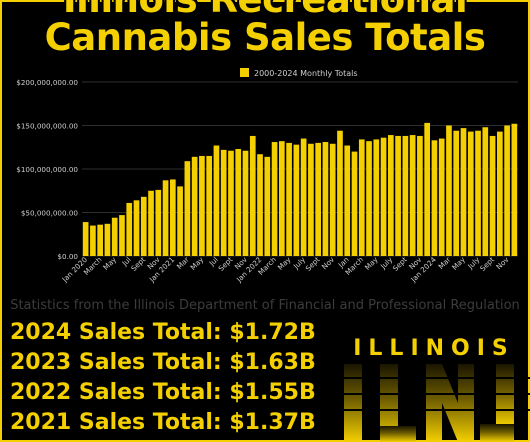  I want to click on bar-jun-2020, so click(122, 235).